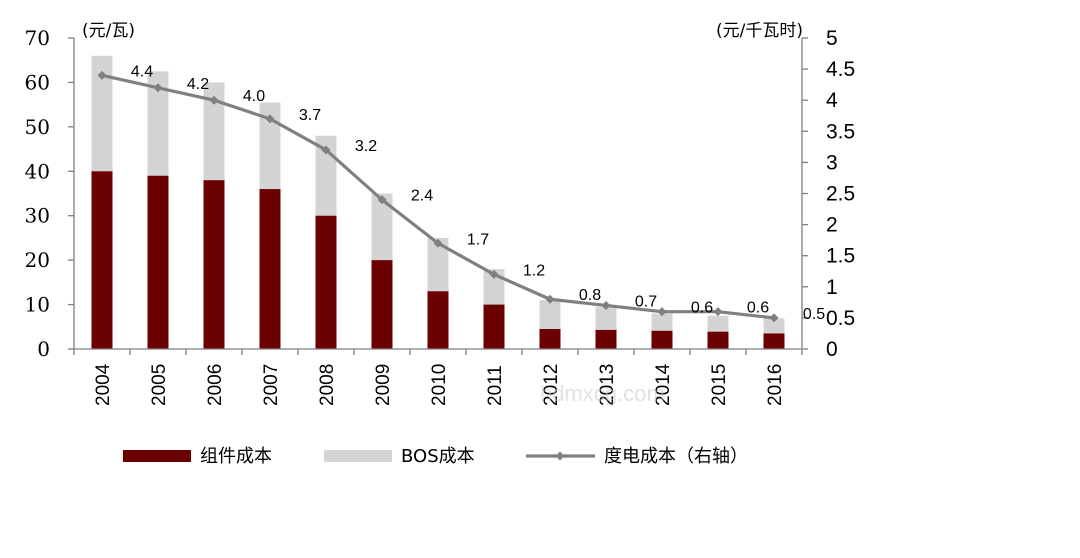 This screenshot has width=1080, height=558. I want to click on lcoe-data-label: 1.7, so click(478, 239).